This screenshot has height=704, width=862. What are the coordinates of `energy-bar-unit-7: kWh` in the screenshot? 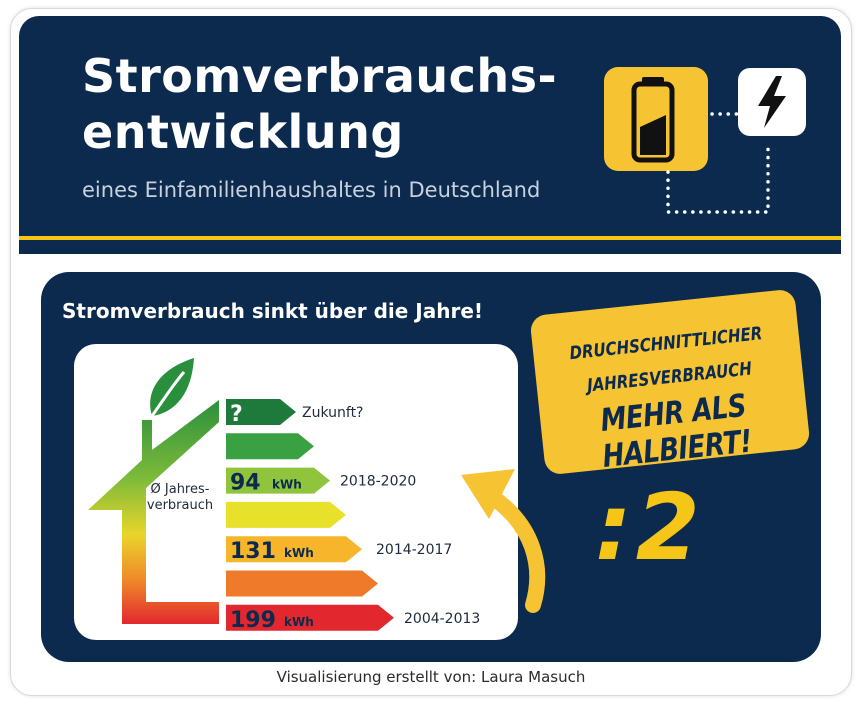 It's located at (299, 622).